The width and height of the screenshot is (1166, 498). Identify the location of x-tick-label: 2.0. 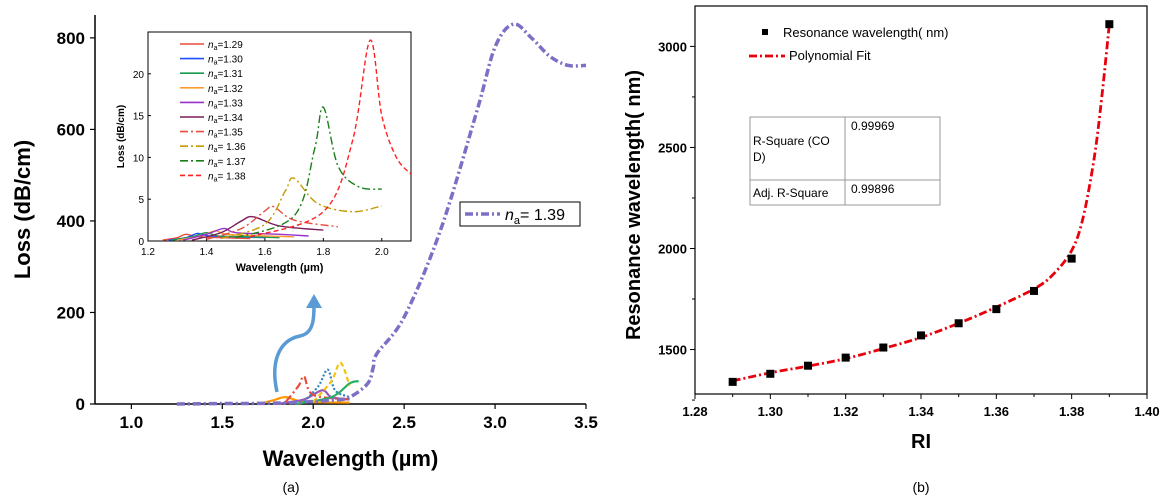
(313, 422).